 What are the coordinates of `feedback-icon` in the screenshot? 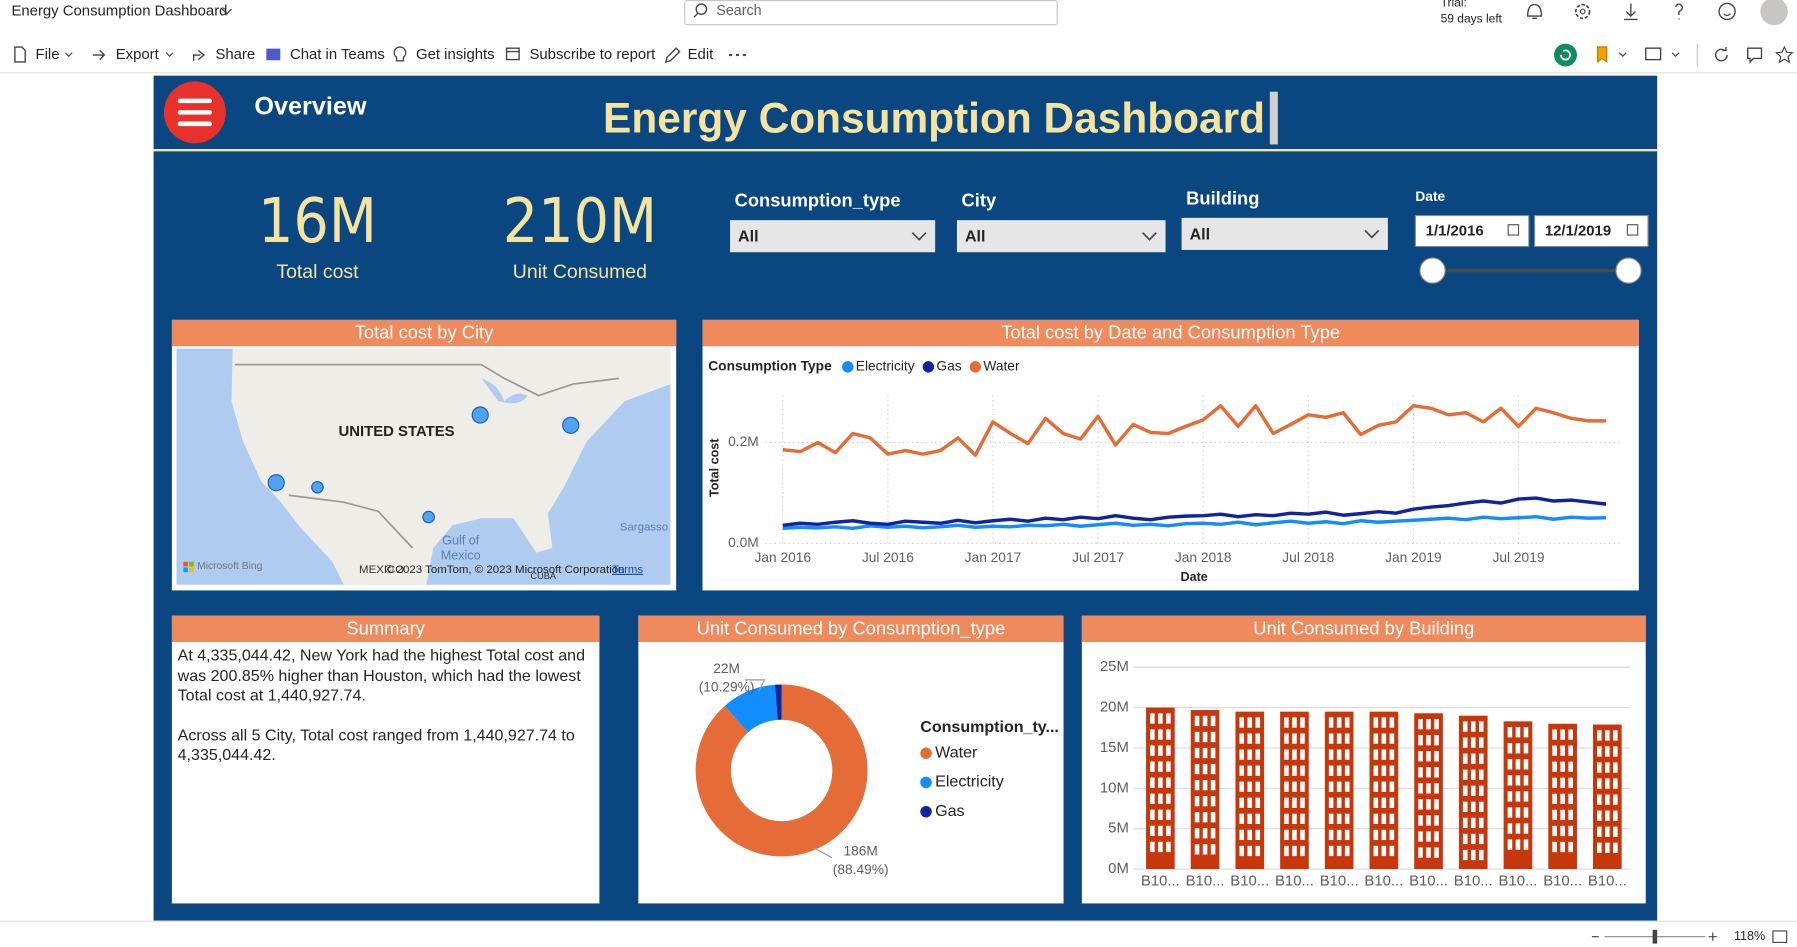 It's located at (1727, 11).